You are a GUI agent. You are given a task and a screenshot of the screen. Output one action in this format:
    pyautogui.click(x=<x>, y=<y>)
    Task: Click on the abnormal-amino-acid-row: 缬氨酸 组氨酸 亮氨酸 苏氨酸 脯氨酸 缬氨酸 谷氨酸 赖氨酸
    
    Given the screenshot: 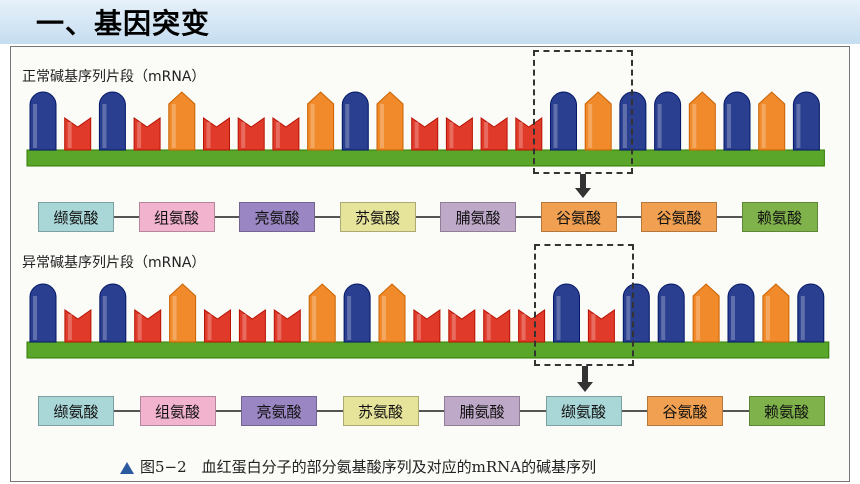 What is the action you would take?
    pyautogui.click(x=431, y=411)
    